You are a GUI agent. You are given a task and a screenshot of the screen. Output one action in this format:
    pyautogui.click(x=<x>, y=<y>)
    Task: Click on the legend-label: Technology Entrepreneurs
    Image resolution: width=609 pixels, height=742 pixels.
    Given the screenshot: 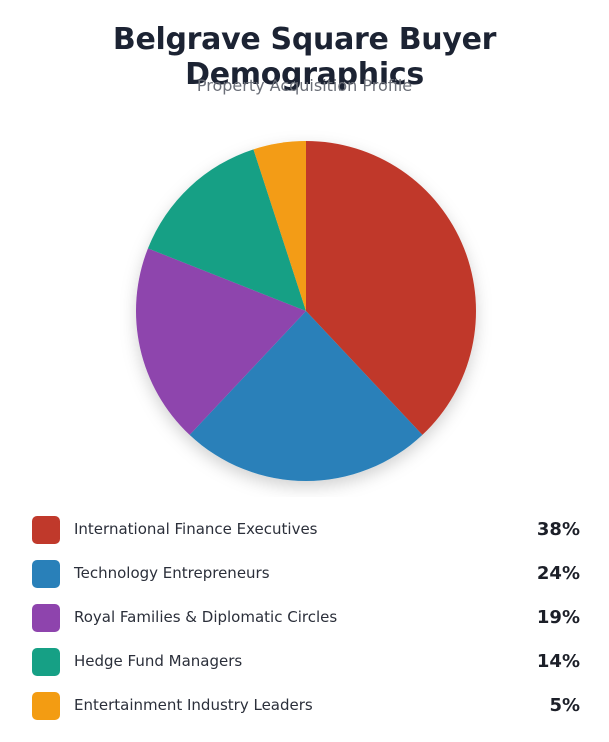 What is the action you would take?
    pyautogui.click(x=172, y=573)
    